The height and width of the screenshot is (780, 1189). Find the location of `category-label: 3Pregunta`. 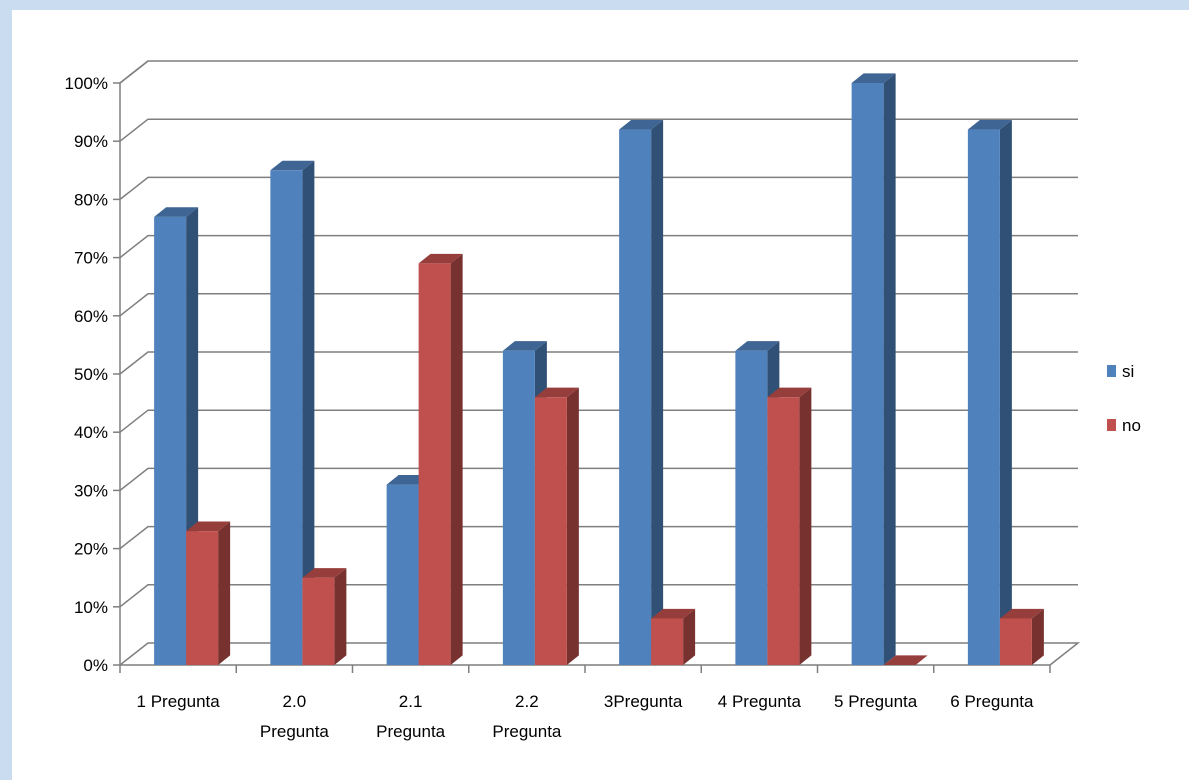

category-label: 3Pregunta is located at coordinates (643, 701).